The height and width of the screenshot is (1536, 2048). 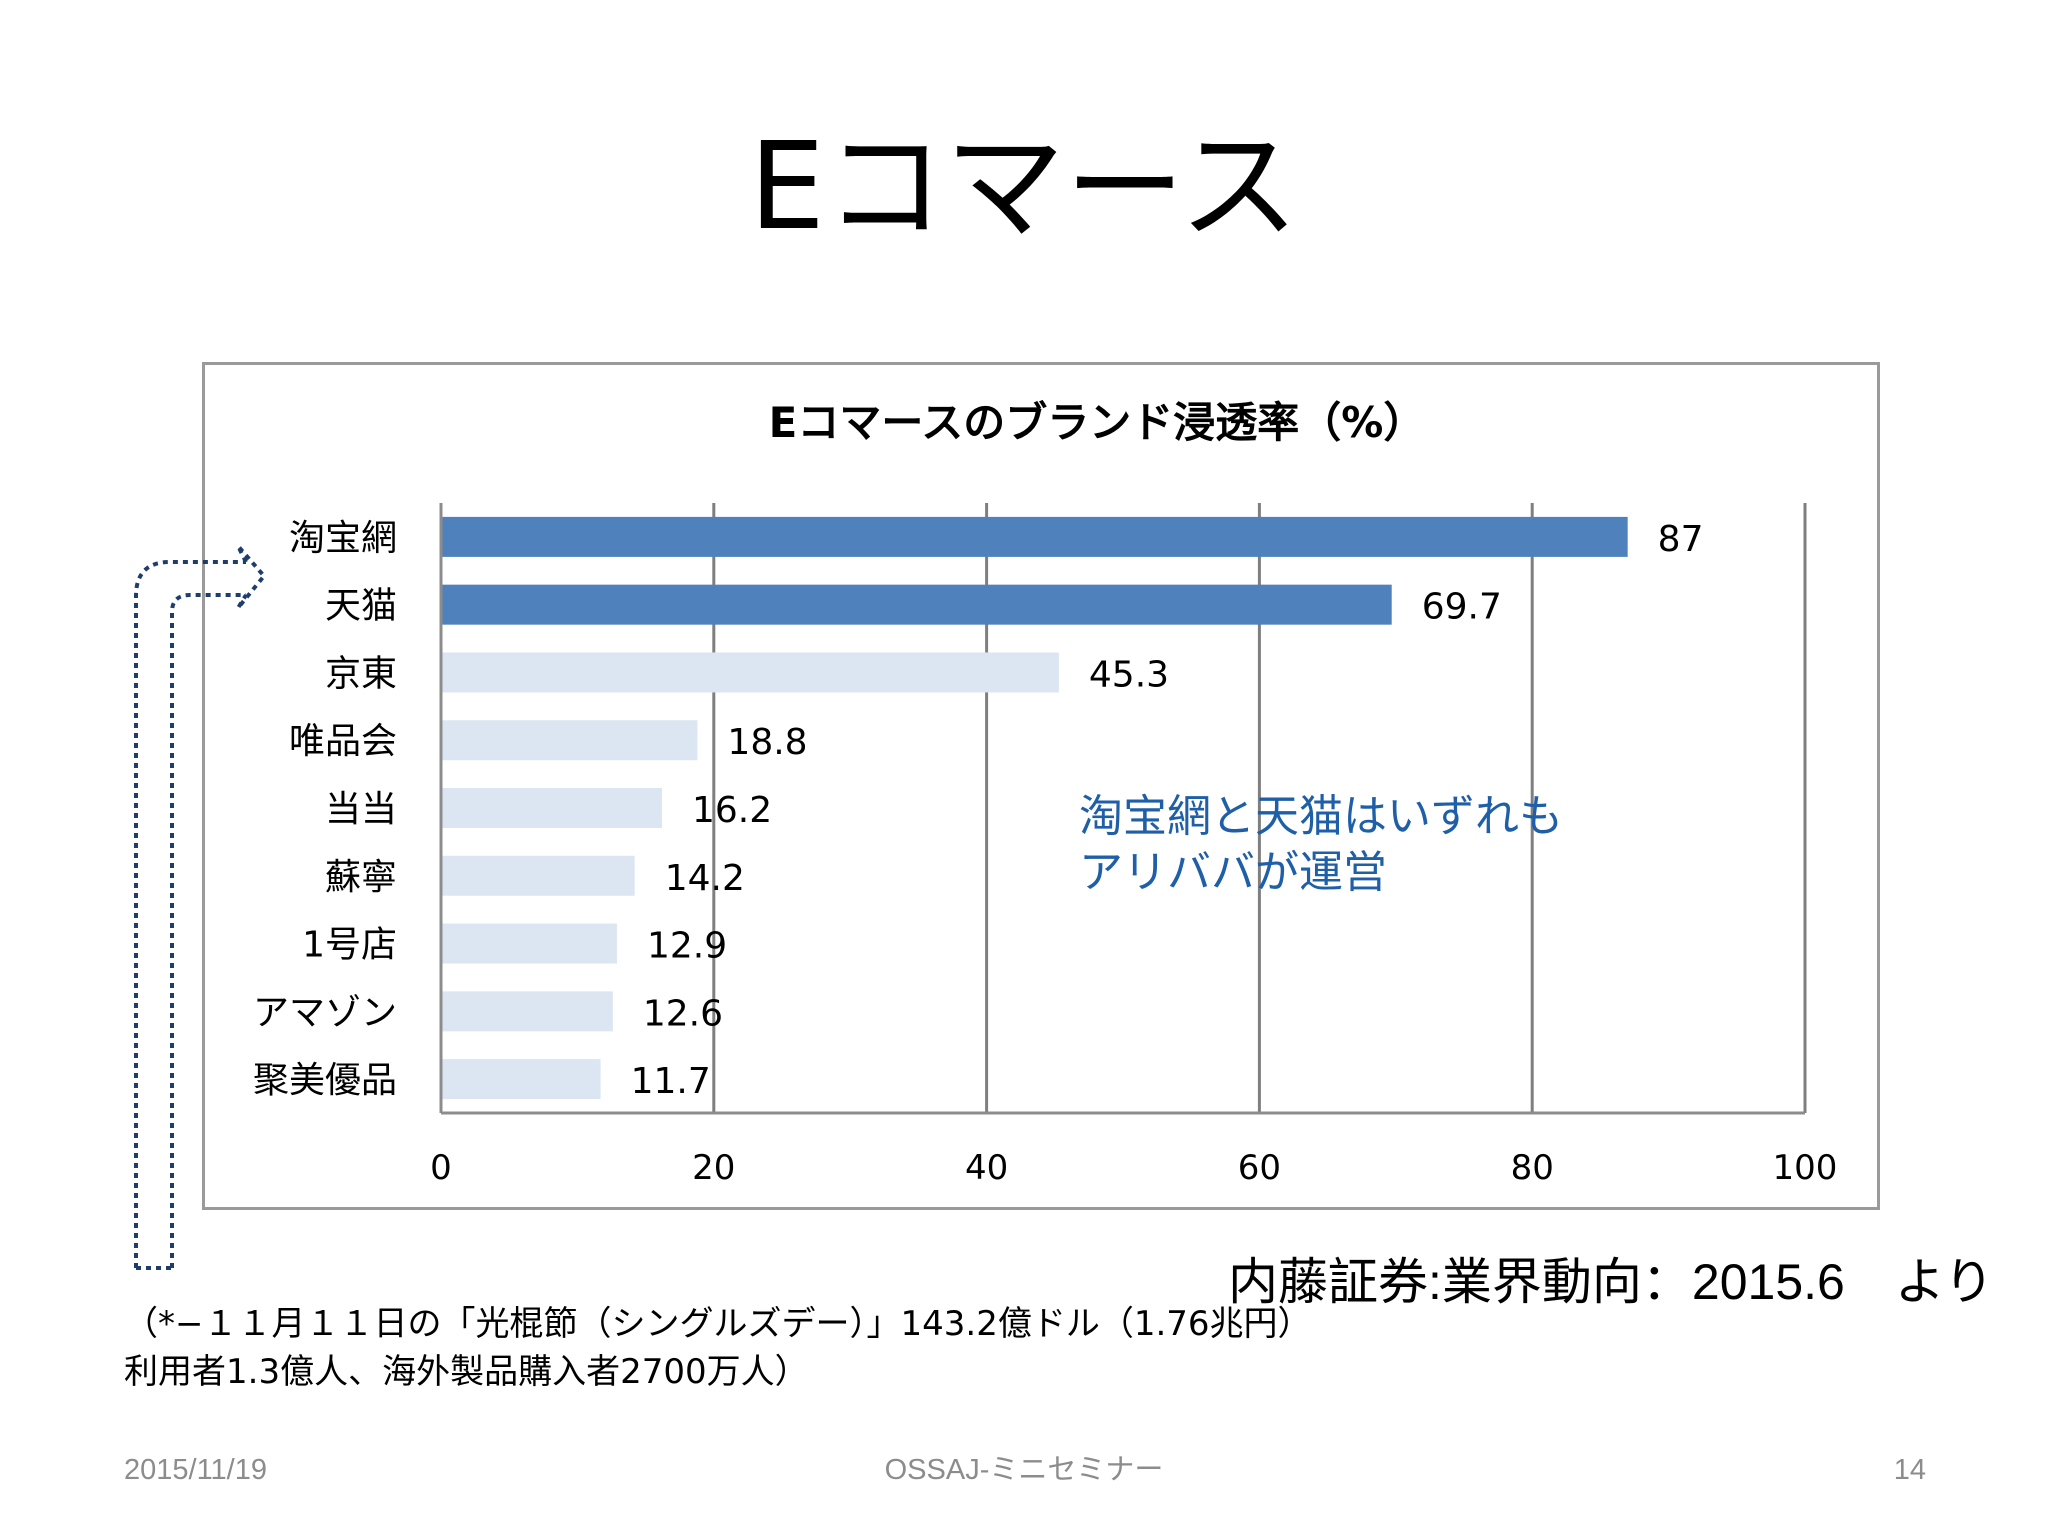 What do you see at coordinates (325, 1012) in the screenshot?
I see `category-label-7: アマゾン` at bounding box center [325, 1012].